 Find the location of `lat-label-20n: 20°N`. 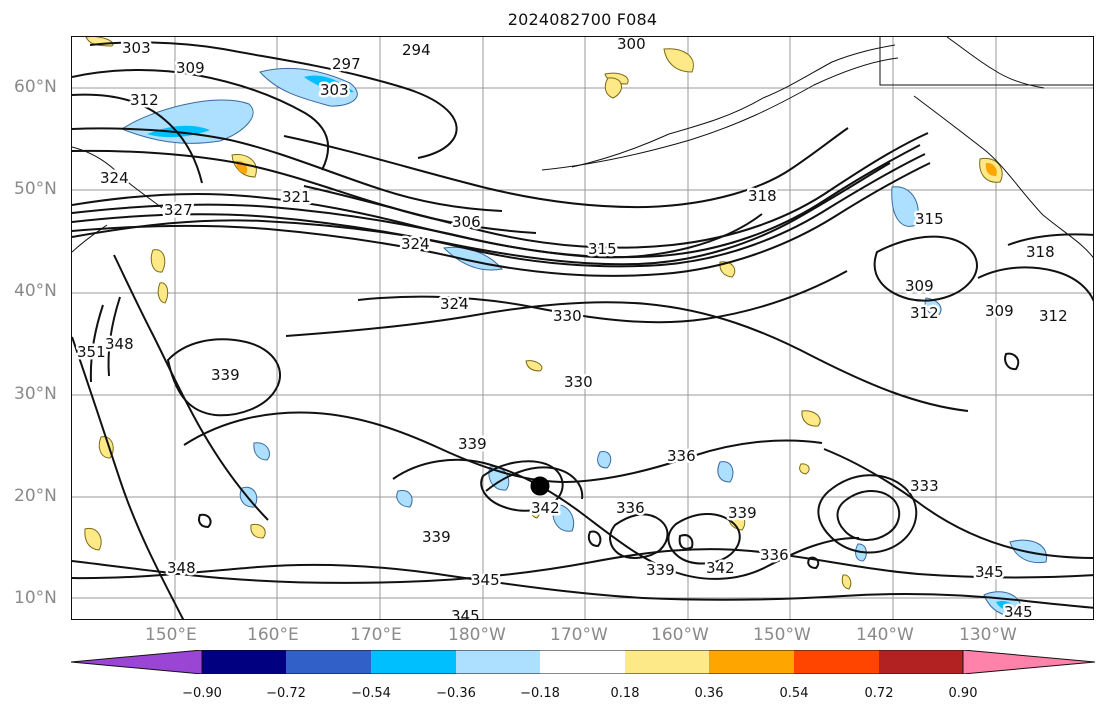

lat-label-20n: 20°N is located at coordinates (35, 496).